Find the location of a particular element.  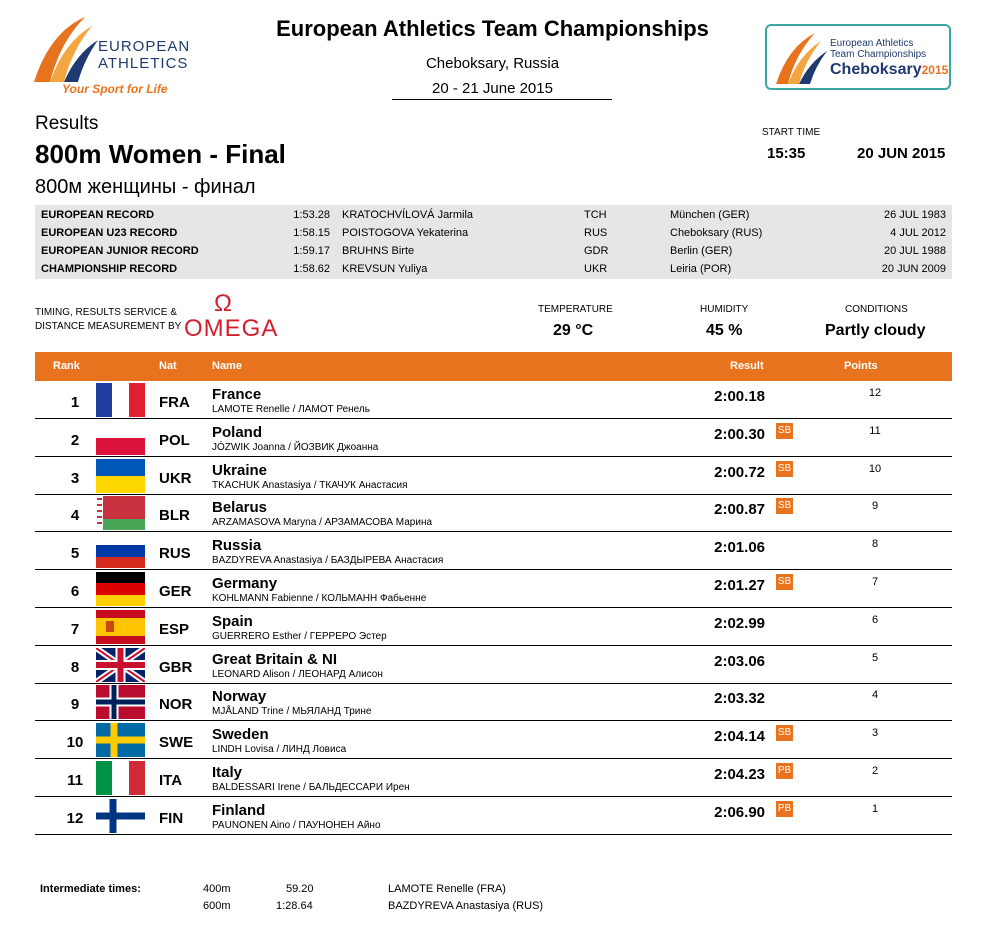

nat-code: POL is located at coordinates (174, 440).